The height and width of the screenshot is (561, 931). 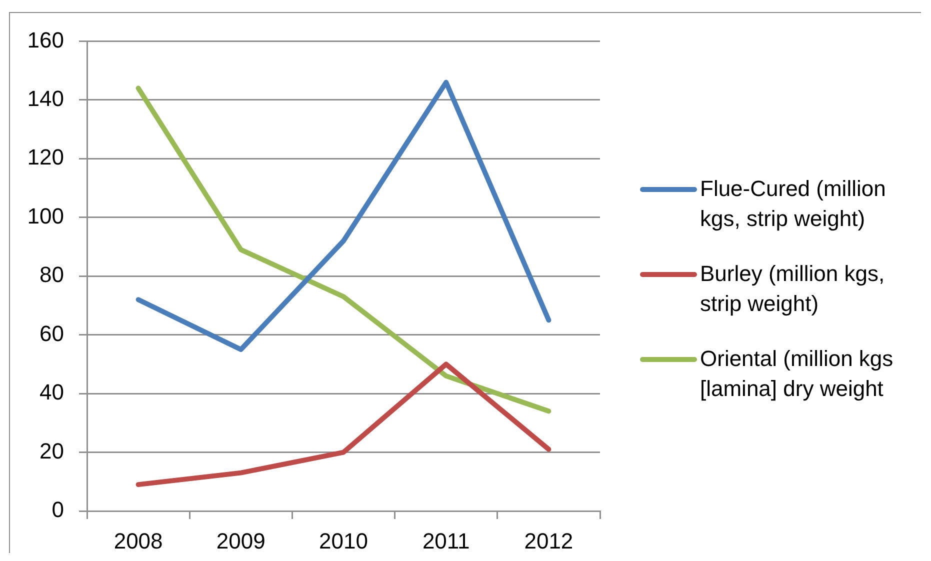 I want to click on legend-label: Burley (million kgs, strip weight), so click(x=793, y=289).